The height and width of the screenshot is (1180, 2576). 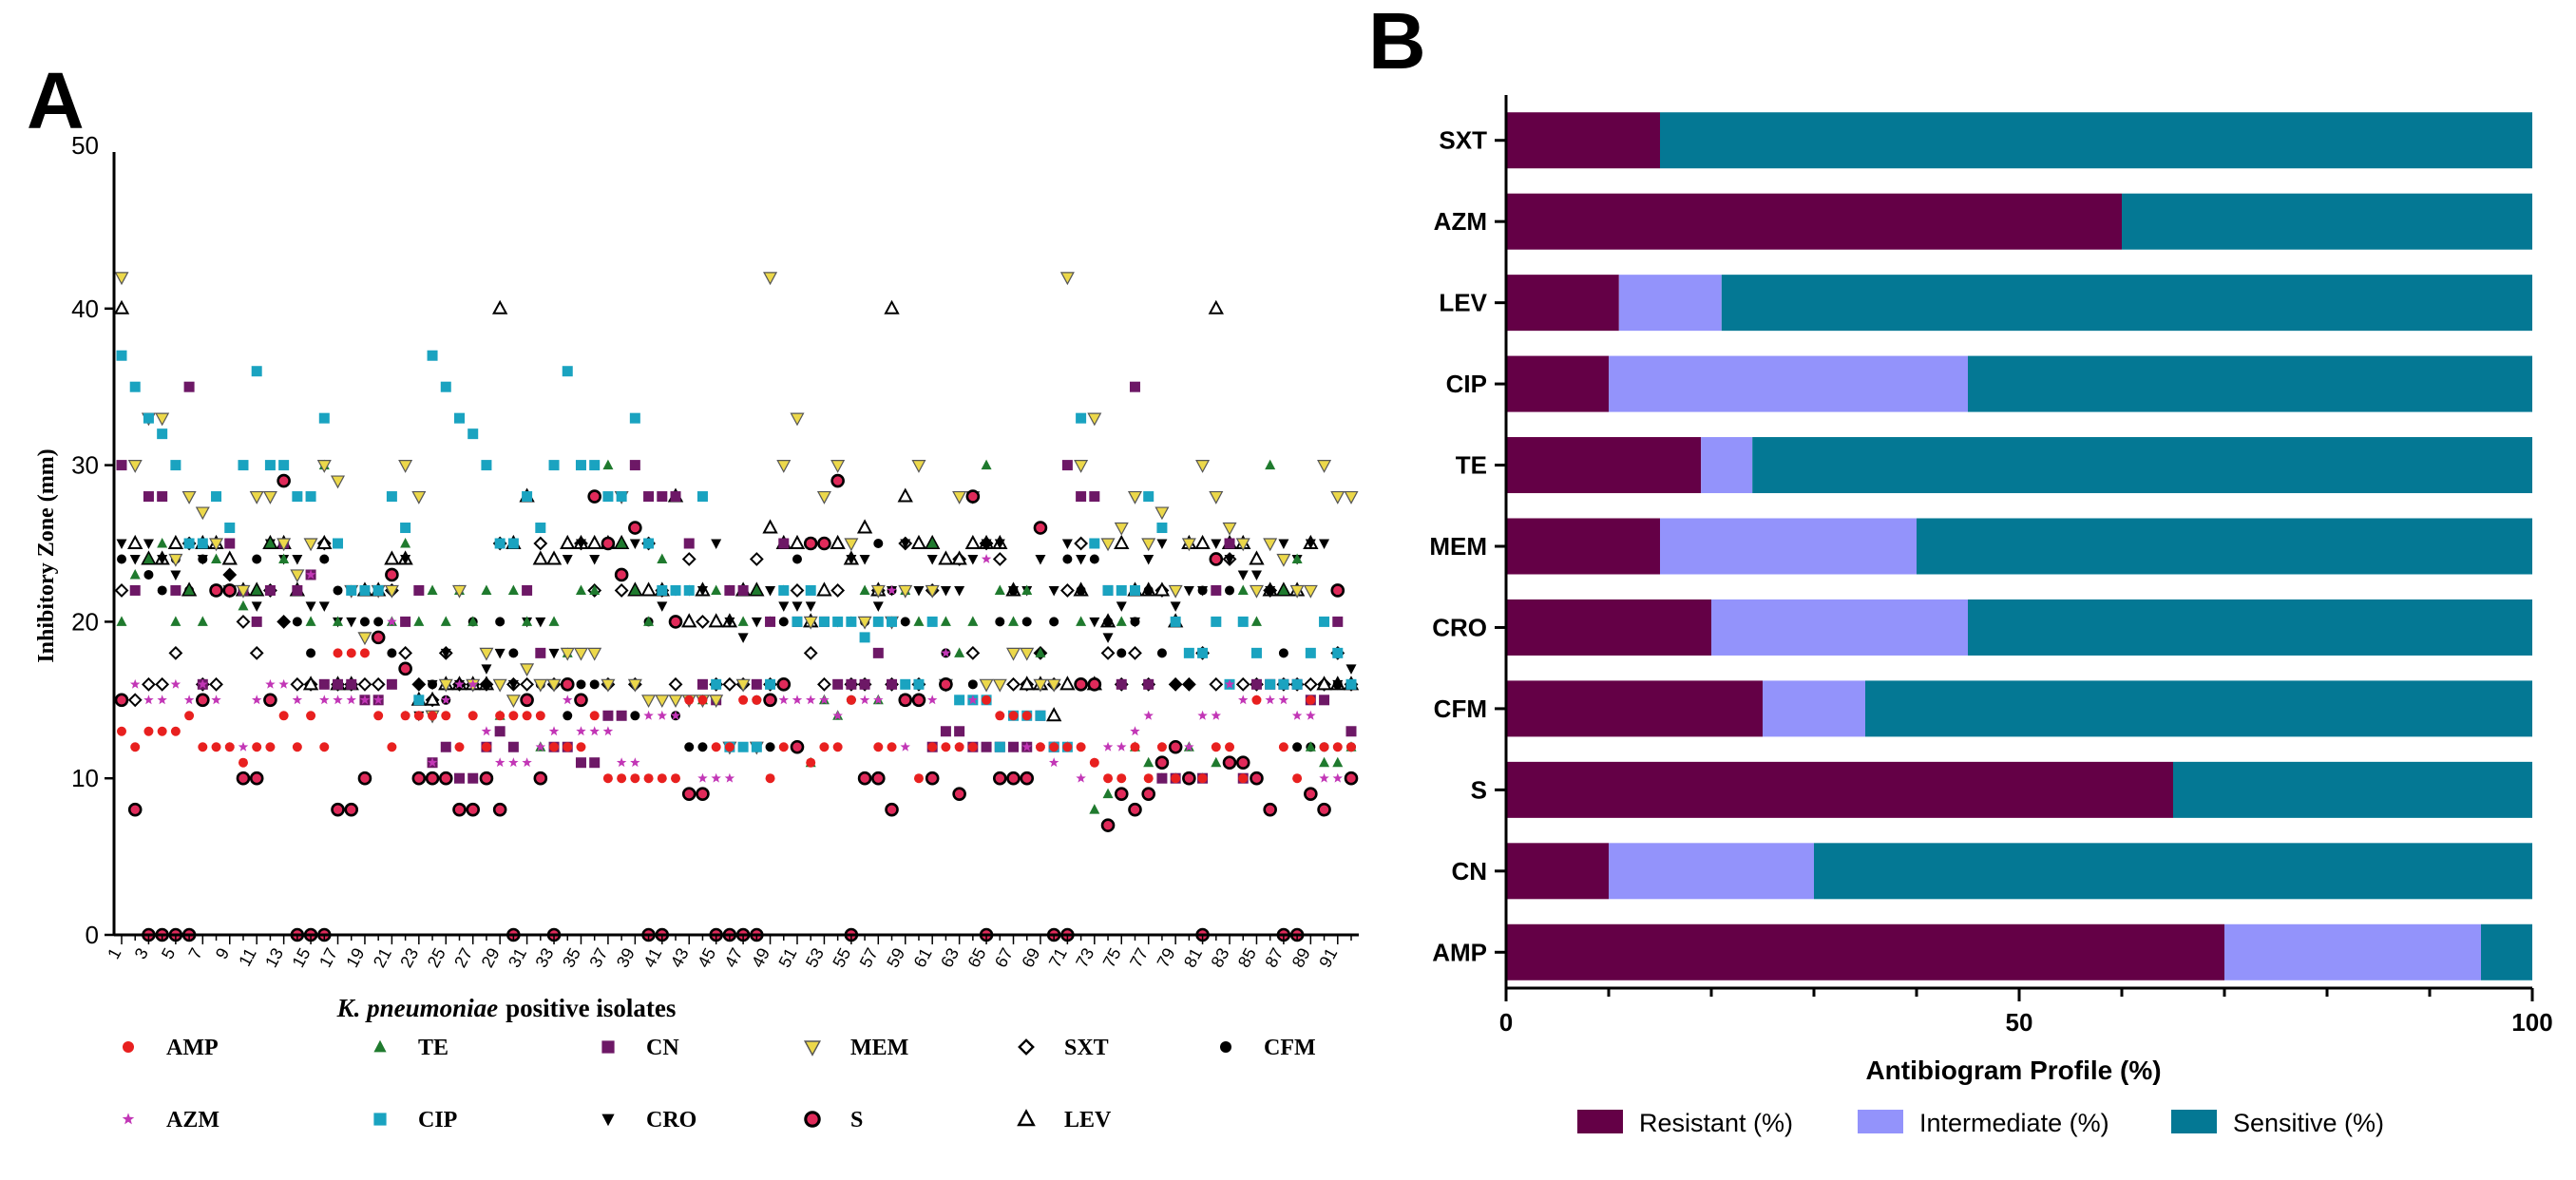 I want to click on scatter-y-tick-label: 20, so click(x=85, y=621).